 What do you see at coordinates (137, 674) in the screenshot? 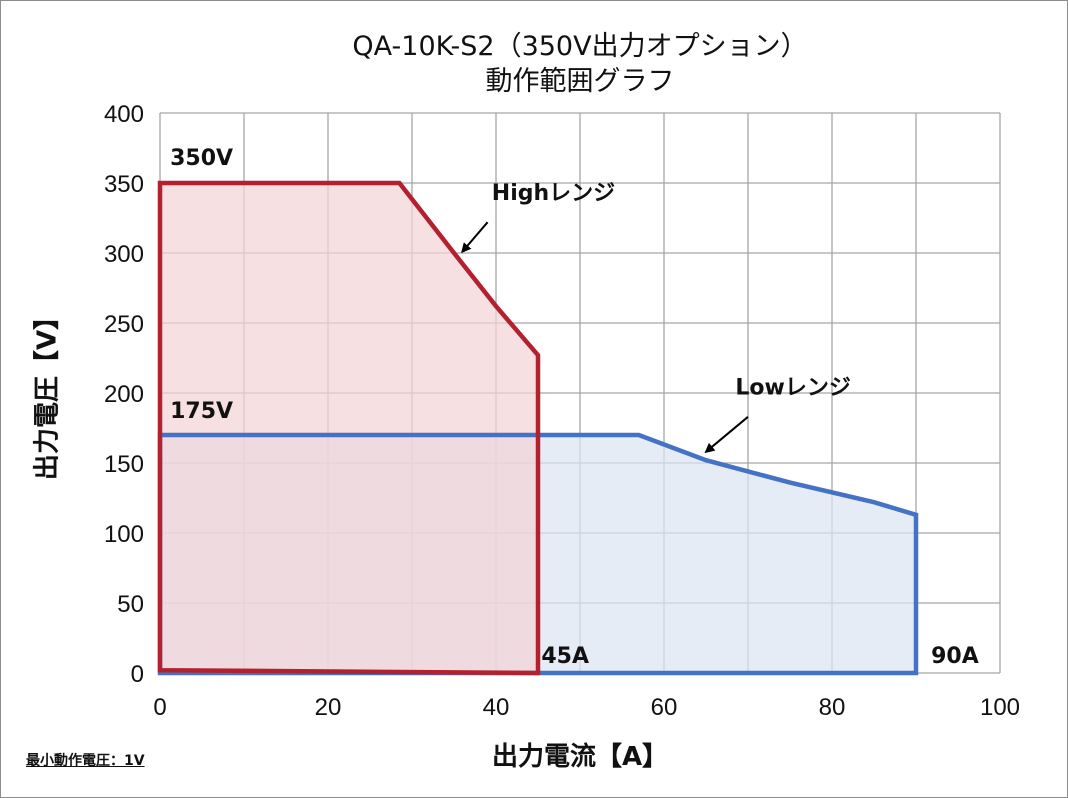
I see `y-tick-label: 0` at bounding box center [137, 674].